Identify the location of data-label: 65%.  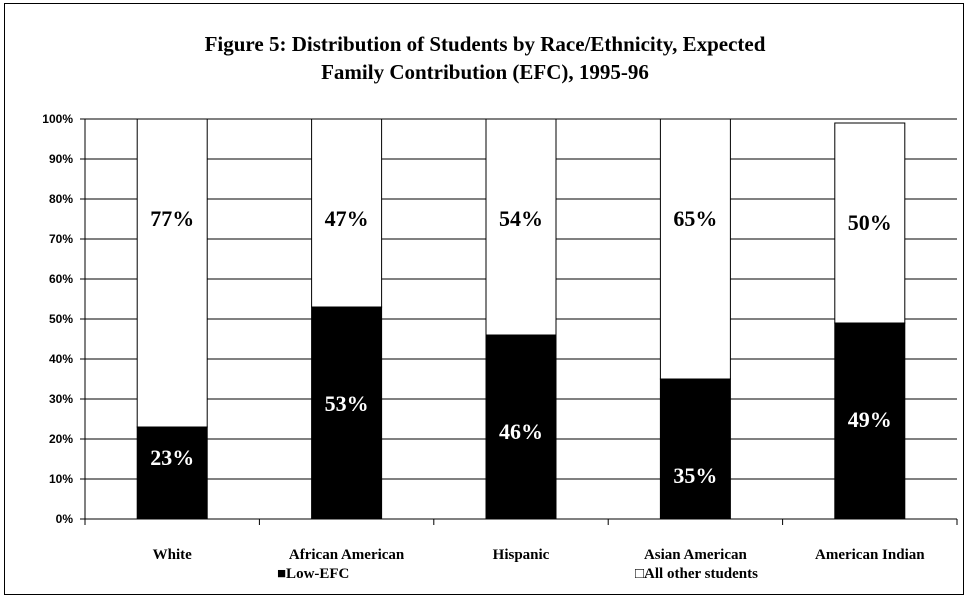
(695, 218).